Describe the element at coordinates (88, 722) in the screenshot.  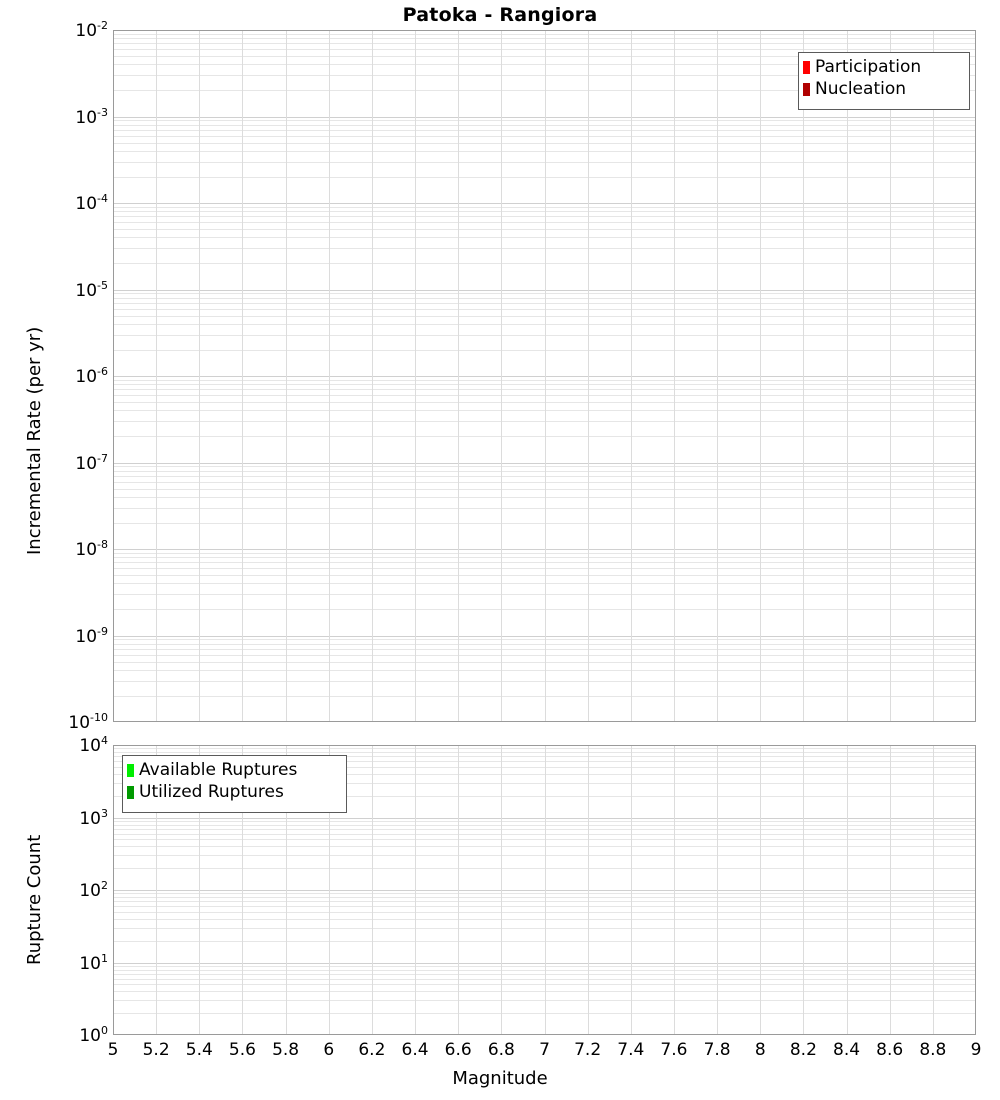
I see `y-tick-label: 10⁻¹⁰` at that location.